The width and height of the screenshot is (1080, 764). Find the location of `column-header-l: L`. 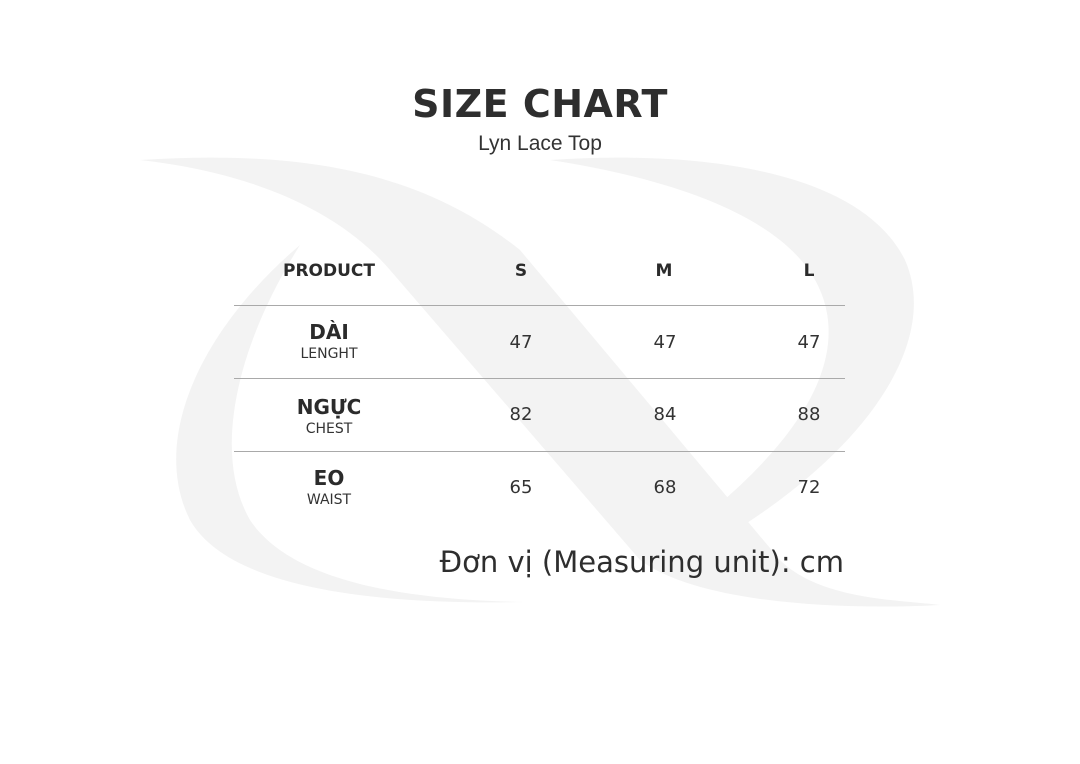

column-header-l: L is located at coordinates (809, 271).